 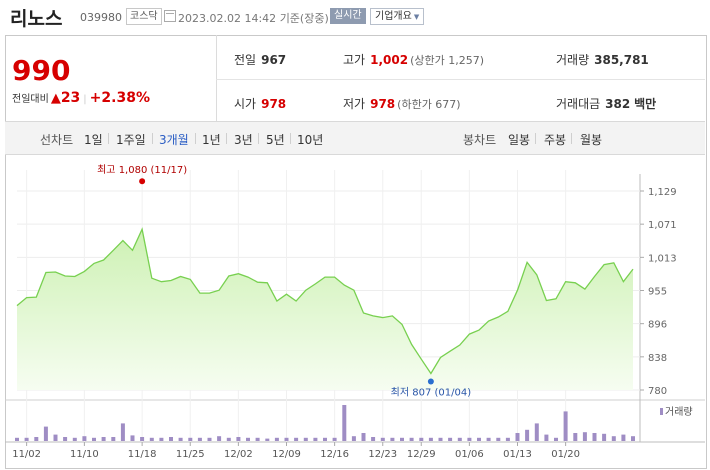 What do you see at coordinates (275, 140) in the screenshot?
I see `period-5y: 5년` at bounding box center [275, 140].